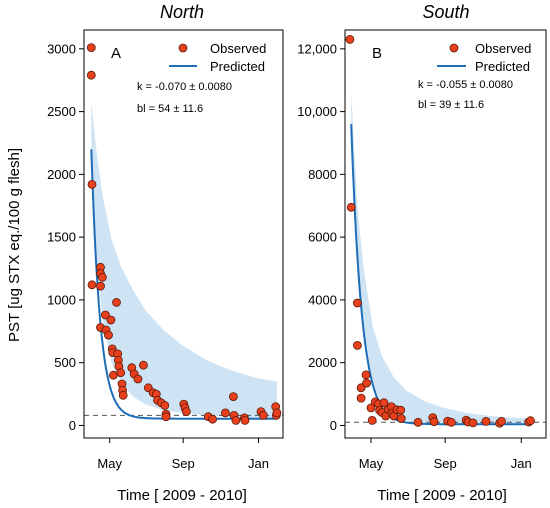  Describe the element at coordinates (182, 495) in the screenshot. I see `x-axis-title-north: Time [ 2009 - 2010]` at that location.